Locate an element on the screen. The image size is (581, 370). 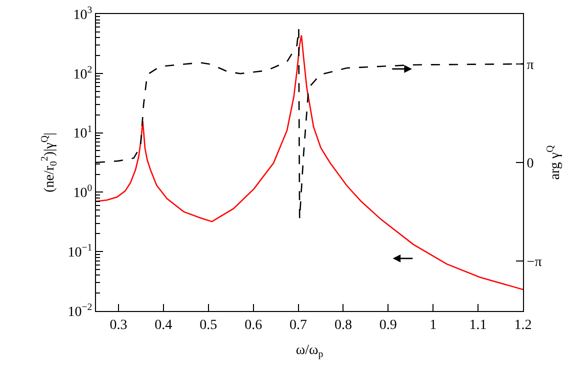
x-tick-label: 0.5 is located at coordinates (209, 325).